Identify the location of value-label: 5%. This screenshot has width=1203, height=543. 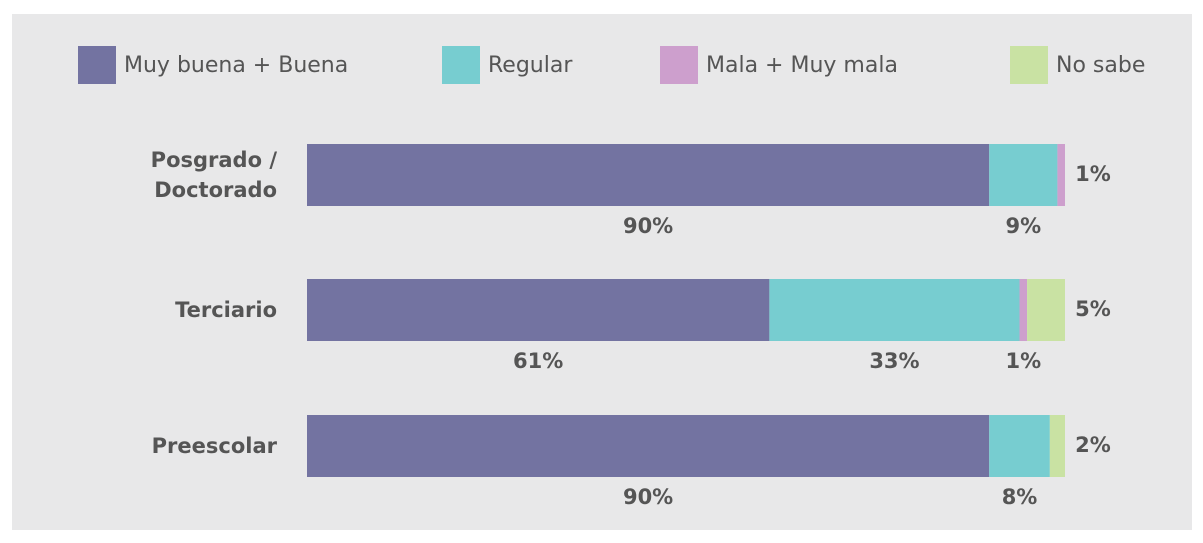
(1093, 309).